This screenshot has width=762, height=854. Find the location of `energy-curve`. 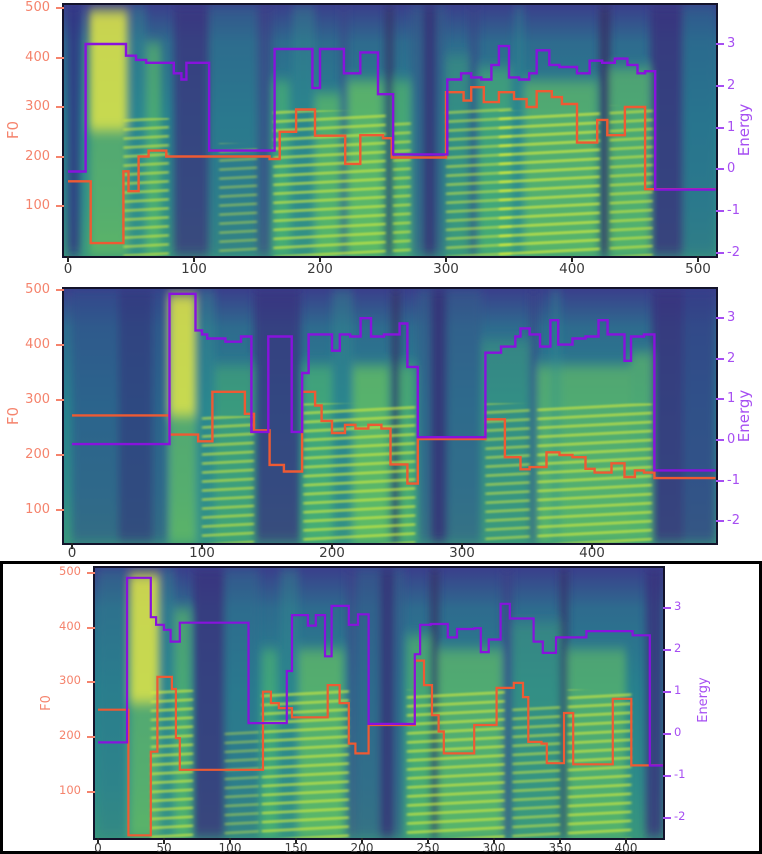

energy-curve is located at coordinates (392, 116).